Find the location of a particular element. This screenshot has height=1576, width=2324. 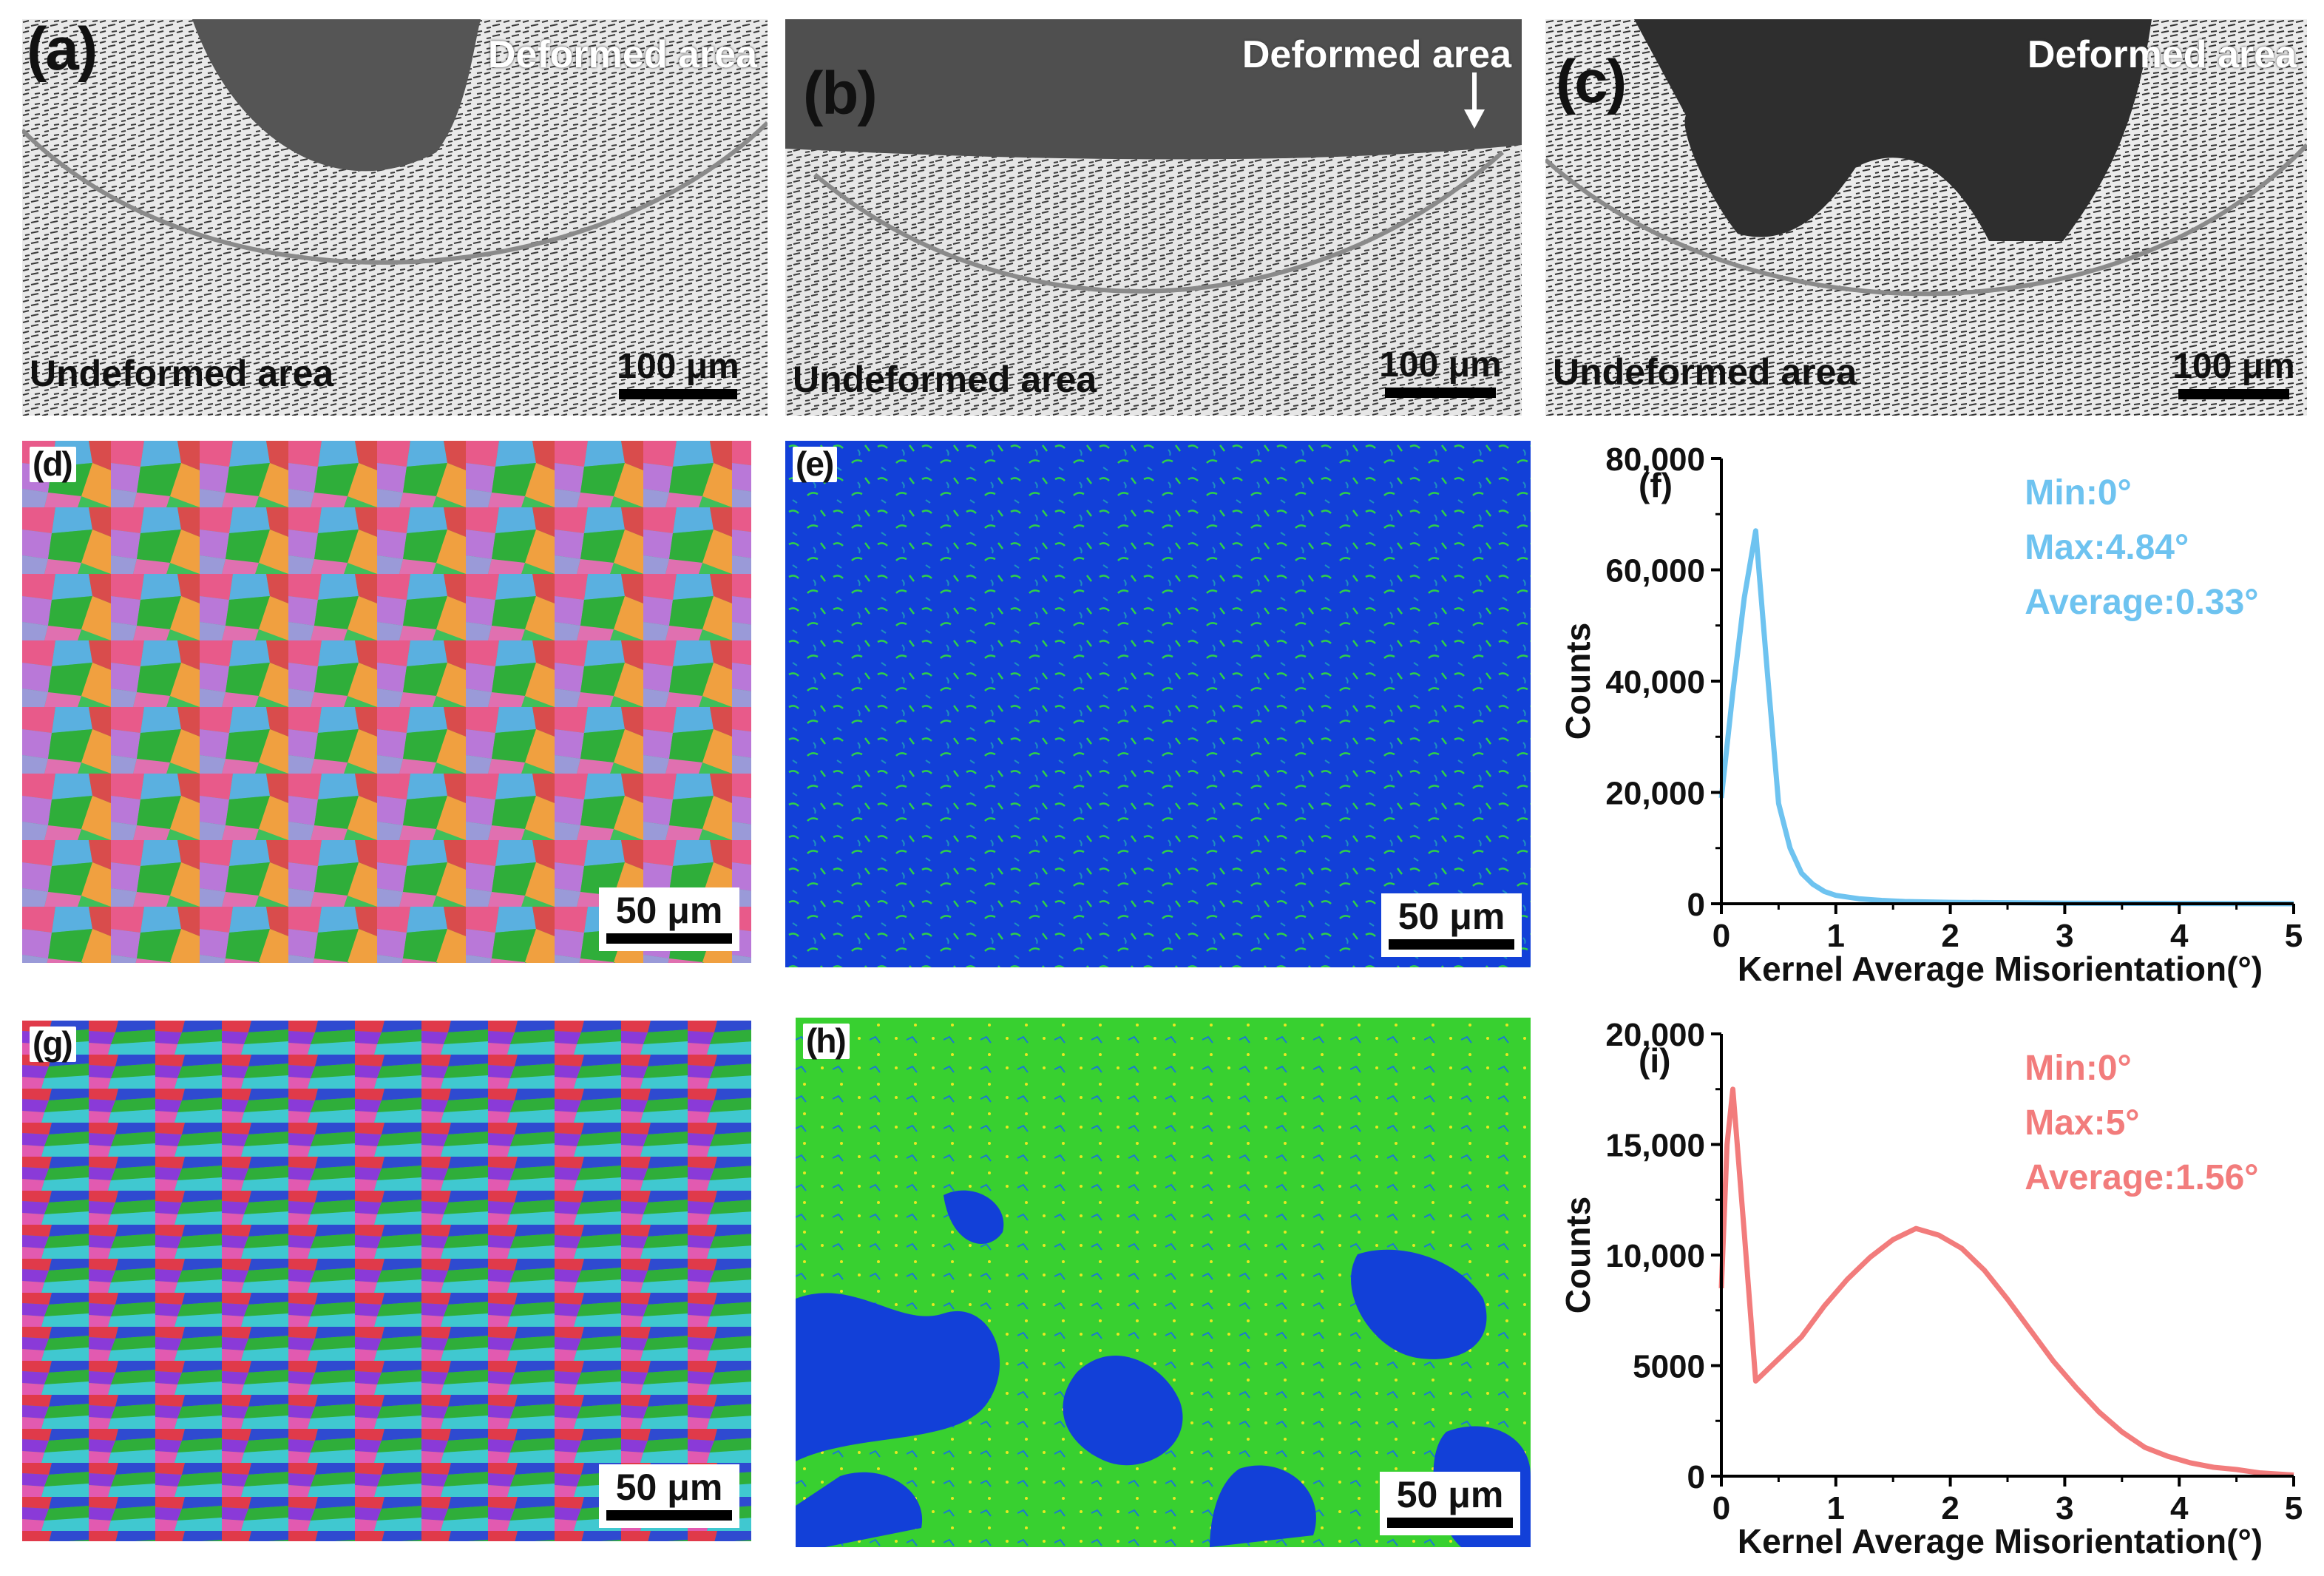

kam-map-h: (h) 50 μm is located at coordinates (1163, 1283).